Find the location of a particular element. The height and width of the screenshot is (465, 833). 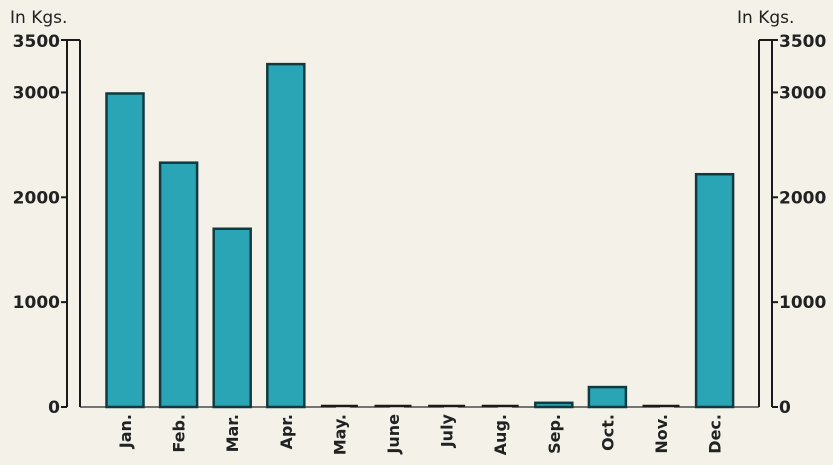

right-axis-unit-label: In Kgs. is located at coordinates (766, 18).